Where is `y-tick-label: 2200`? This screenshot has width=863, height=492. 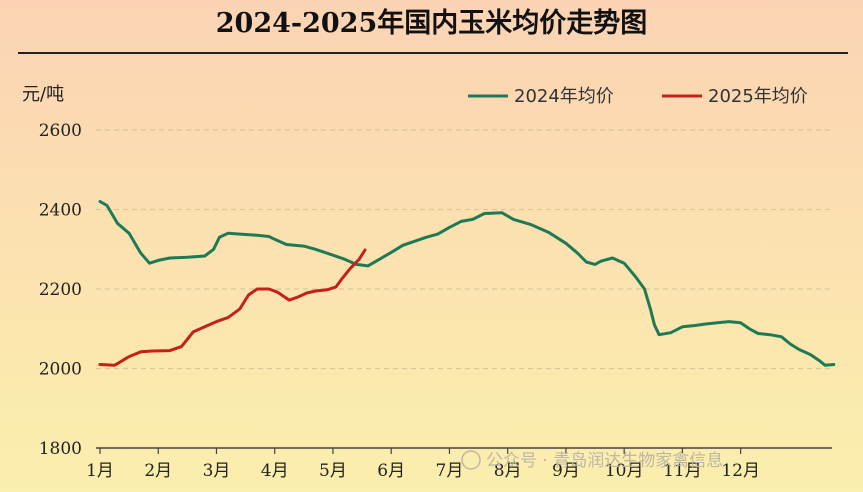 y-tick-label: 2200 is located at coordinates (60, 290).